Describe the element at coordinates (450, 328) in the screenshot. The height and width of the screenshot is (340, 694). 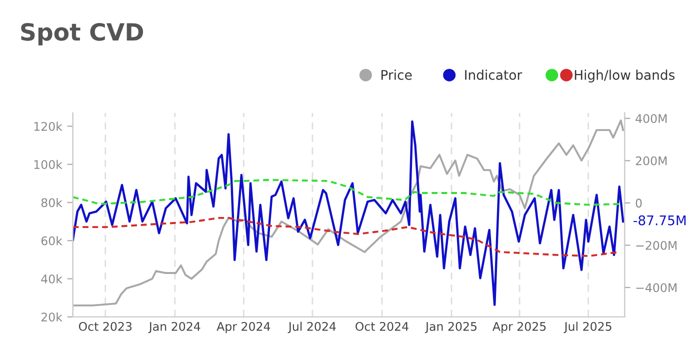
I see `x-tick-label: Jan 2025` at that location.